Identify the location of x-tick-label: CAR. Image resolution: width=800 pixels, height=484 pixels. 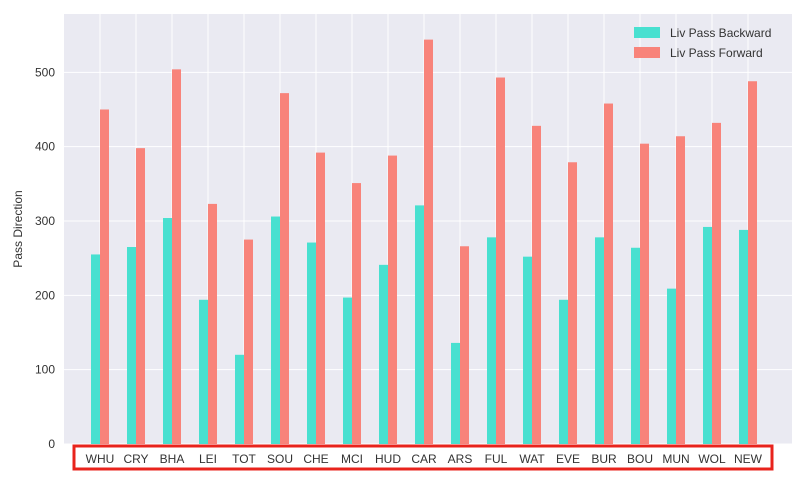
(424, 459).